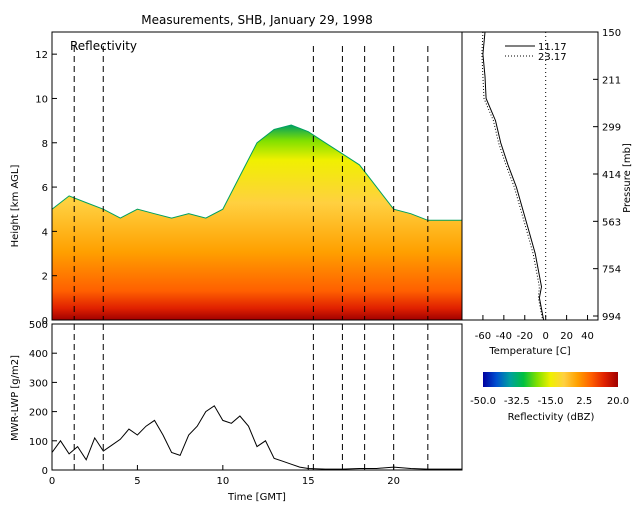 This screenshot has height=512, width=640. What do you see at coordinates (222, 481) in the screenshot?
I see `lwp-x-tick-label: 10` at bounding box center [222, 481].